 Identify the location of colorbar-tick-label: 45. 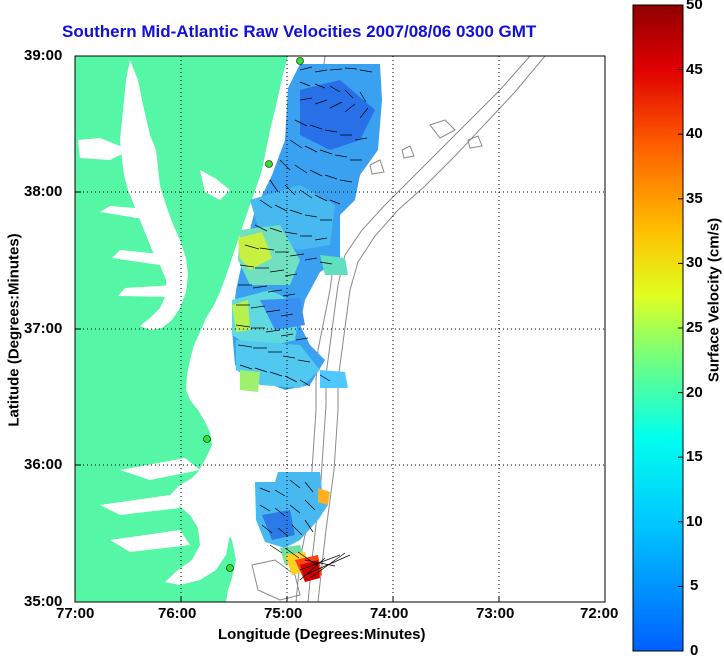
(694, 69).